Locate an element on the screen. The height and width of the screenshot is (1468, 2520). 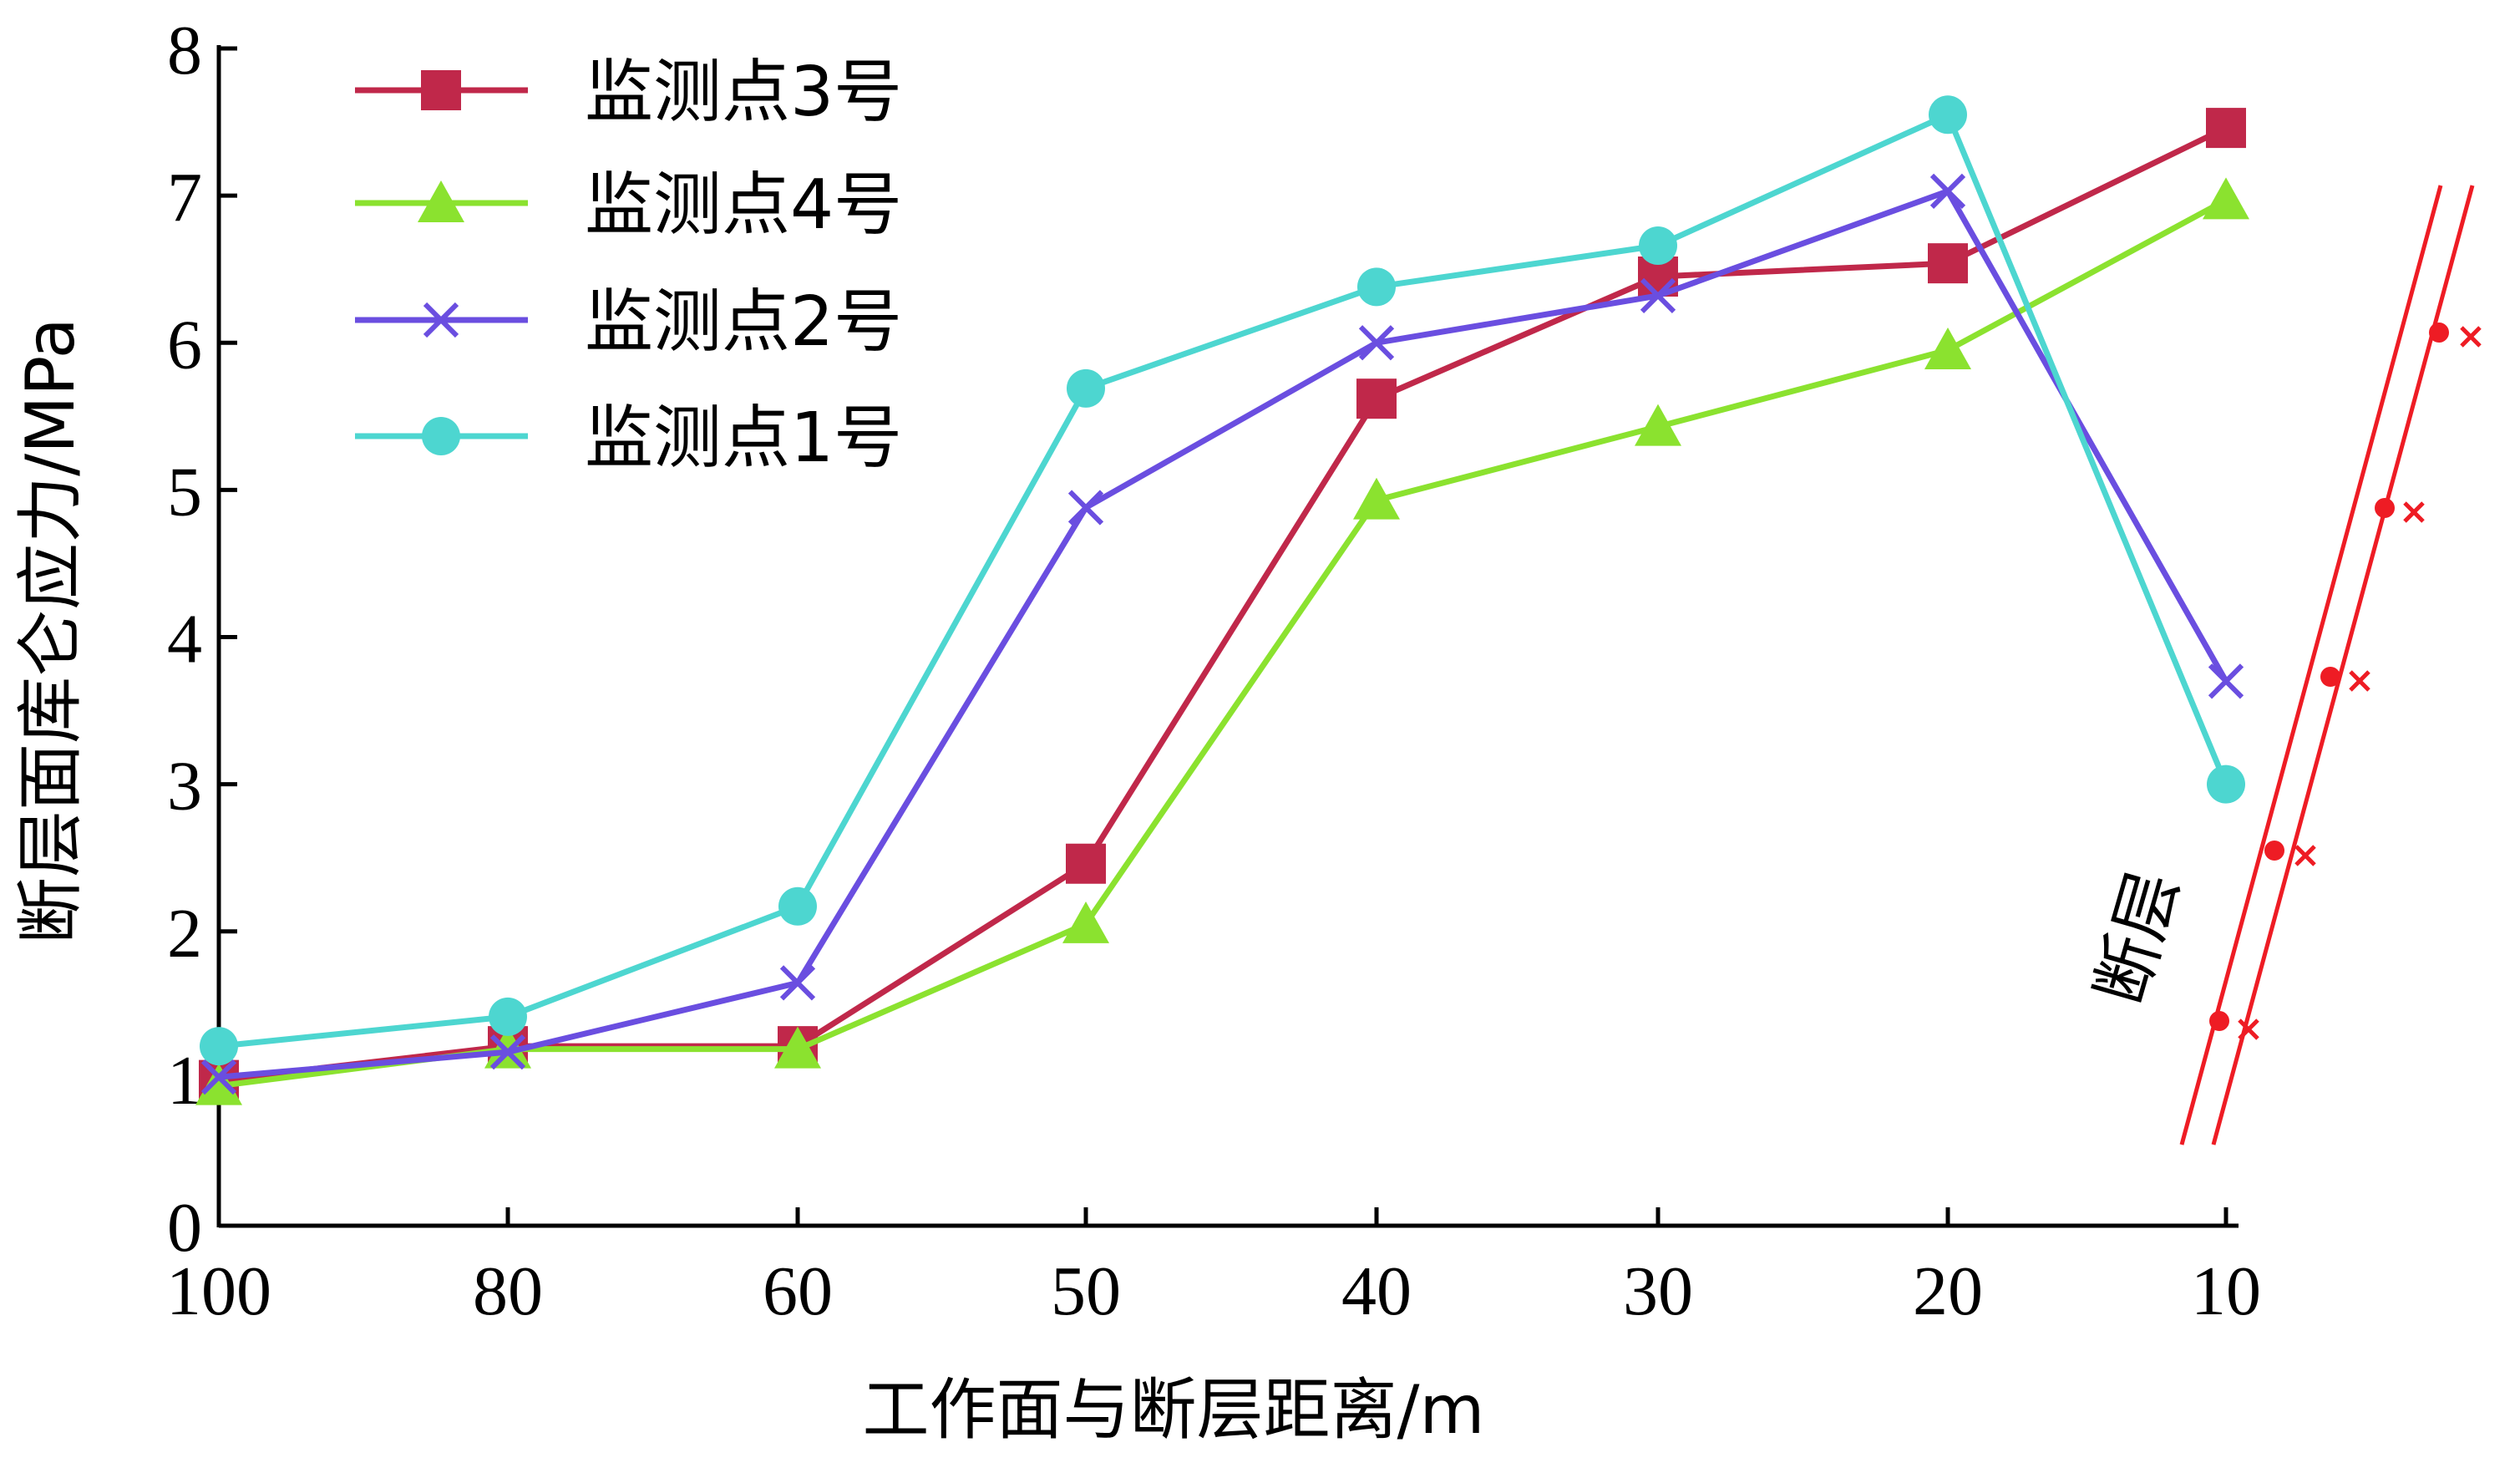
x-tick-label: 20 is located at coordinates (1948, 1291).